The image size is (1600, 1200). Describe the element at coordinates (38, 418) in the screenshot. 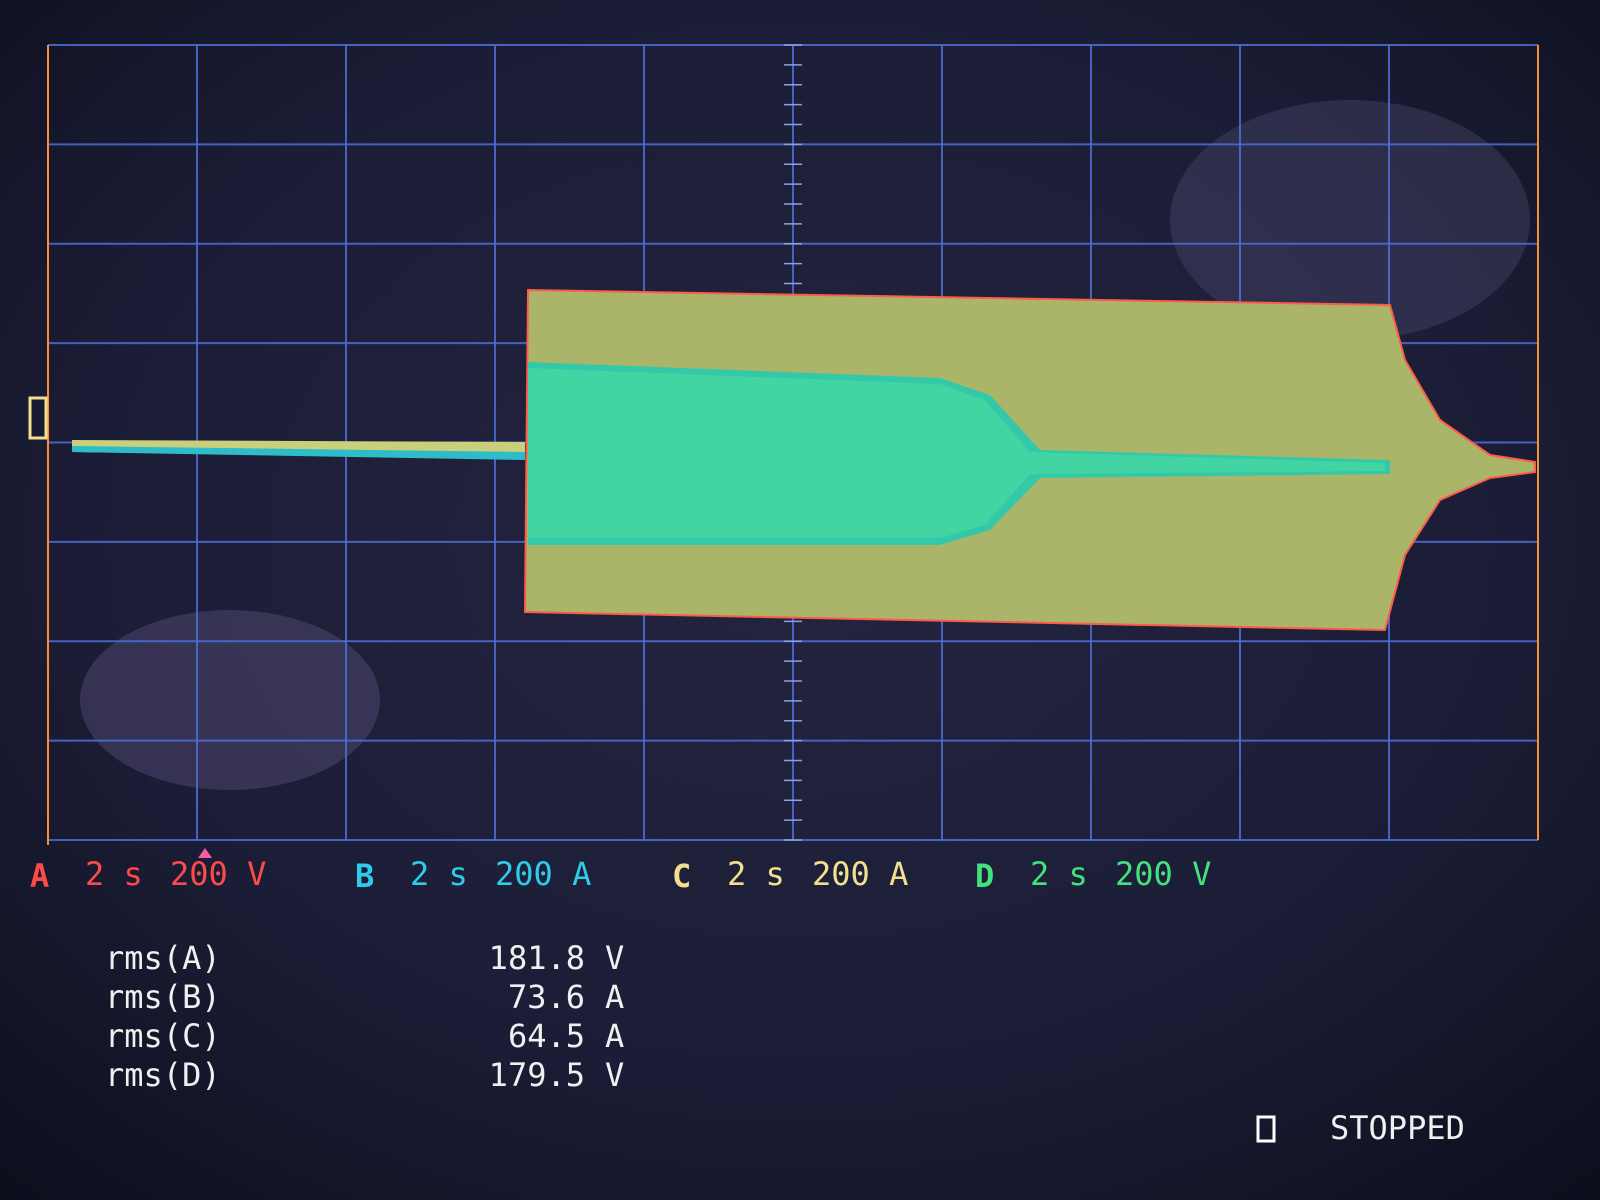

I see `ground-marker` at that location.